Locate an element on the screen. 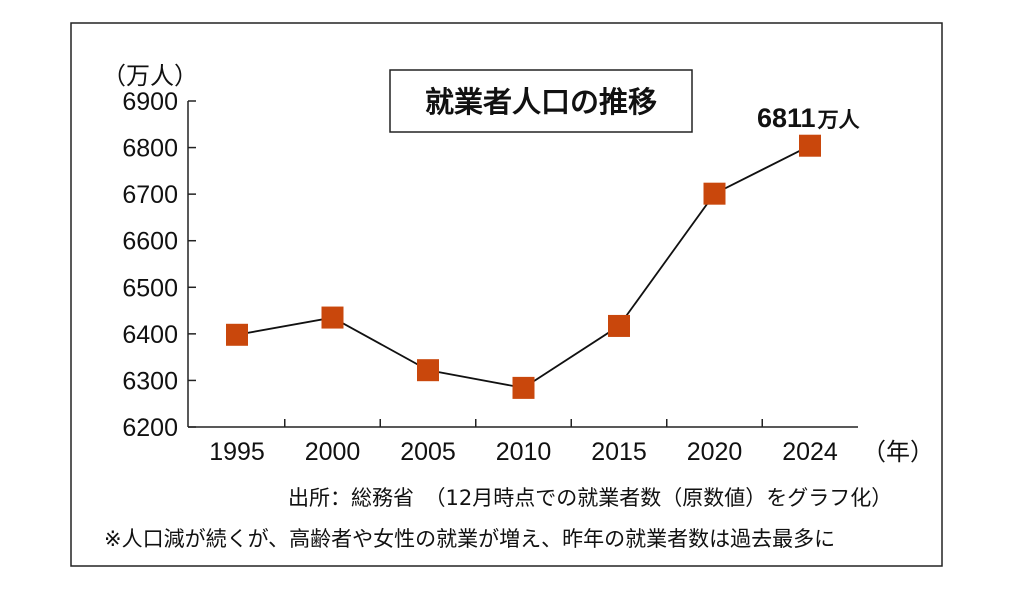 This screenshot has width=1011, height=589. x-tick-label: 2020 is located at coordinates (715, 452).